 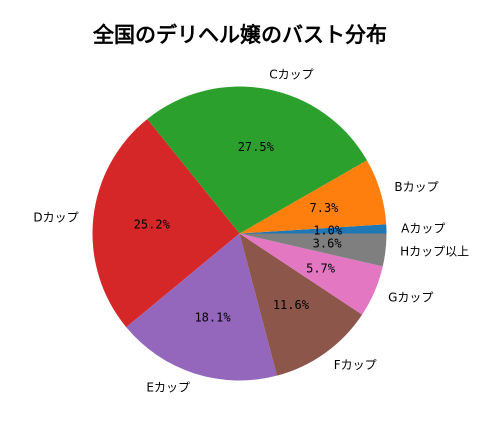 What do you see at coordinates (328, 243) in the screenshot?
I see `pct-label: 3.6%` at bounding box center [328, 243].